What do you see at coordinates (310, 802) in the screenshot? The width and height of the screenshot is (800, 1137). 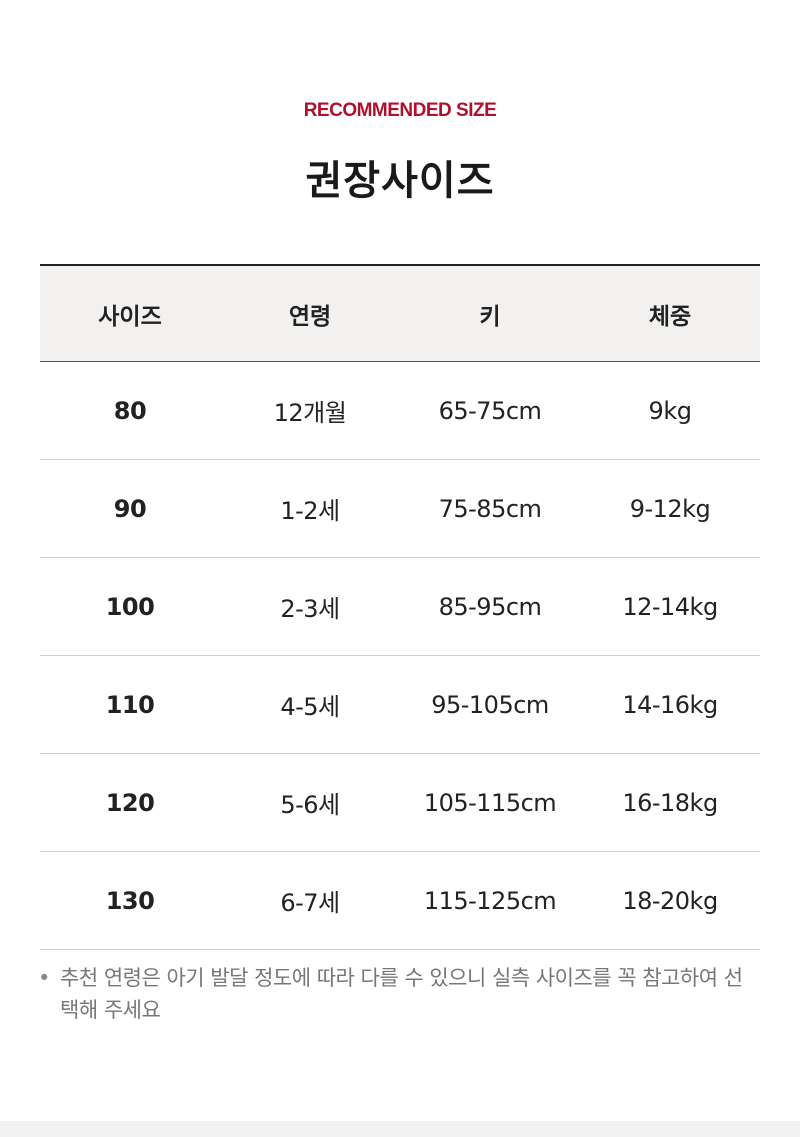 I see `cell-age: 5-6세` at bounding box center [310, 802].